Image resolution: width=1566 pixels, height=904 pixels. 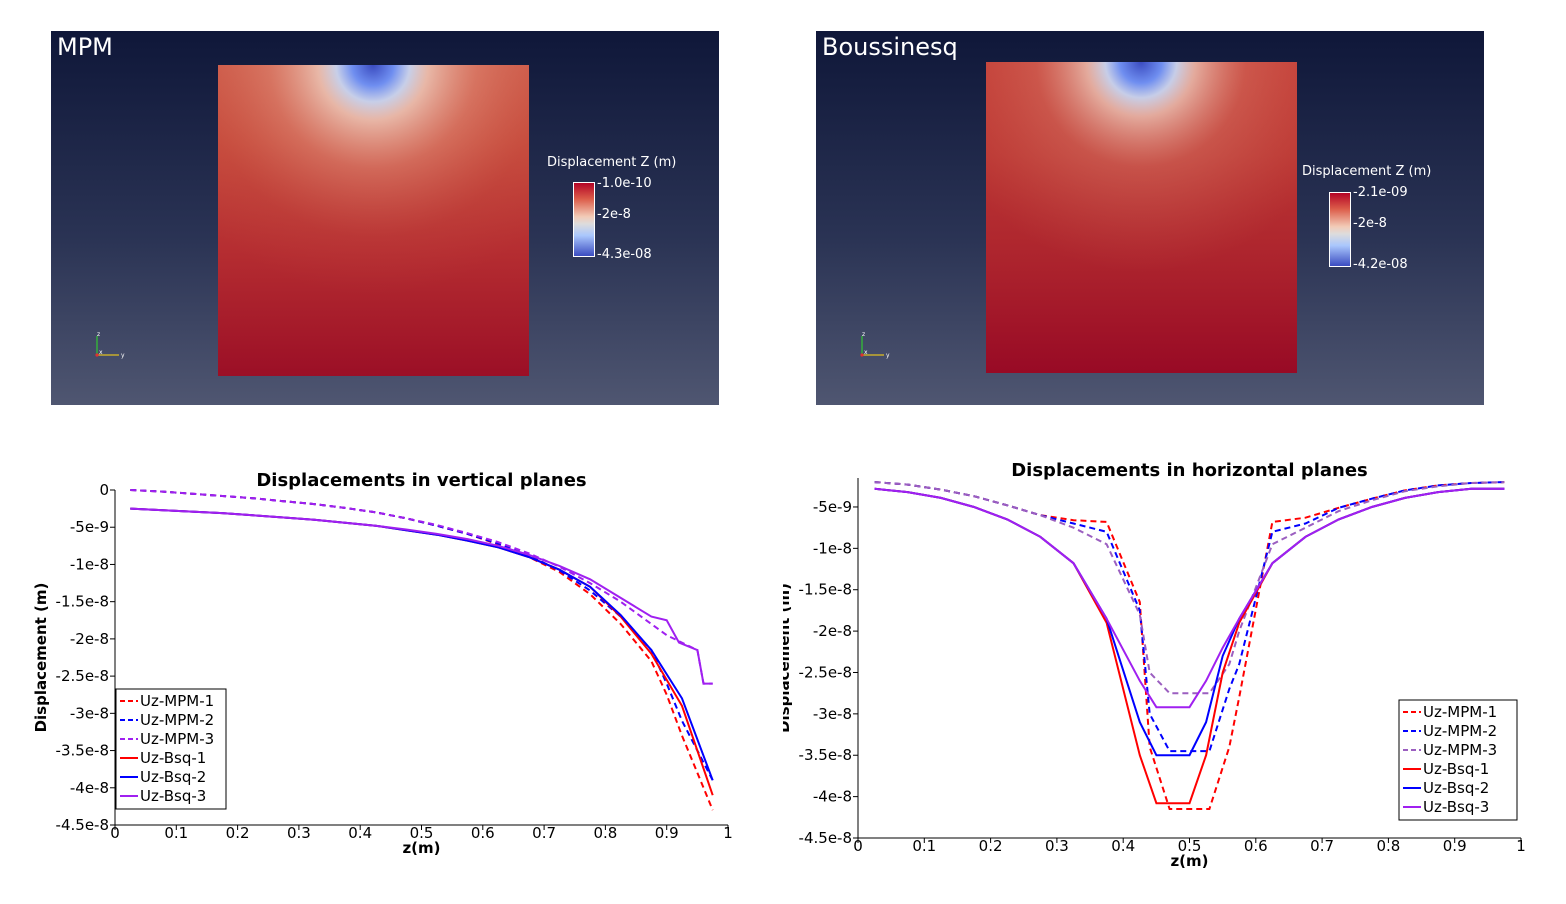 I want to click on view-title: Boussinesq, so click(x=890, y=47).